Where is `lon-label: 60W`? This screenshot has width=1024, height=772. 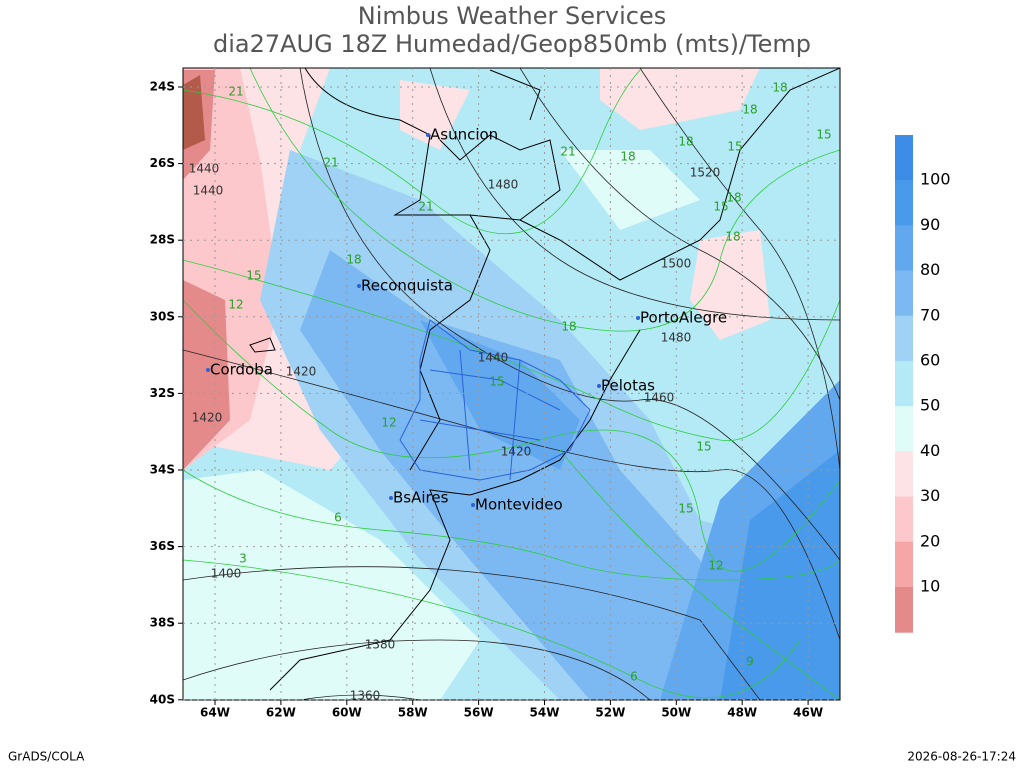 lon-label: 60W is located at coordinates (347, 713).